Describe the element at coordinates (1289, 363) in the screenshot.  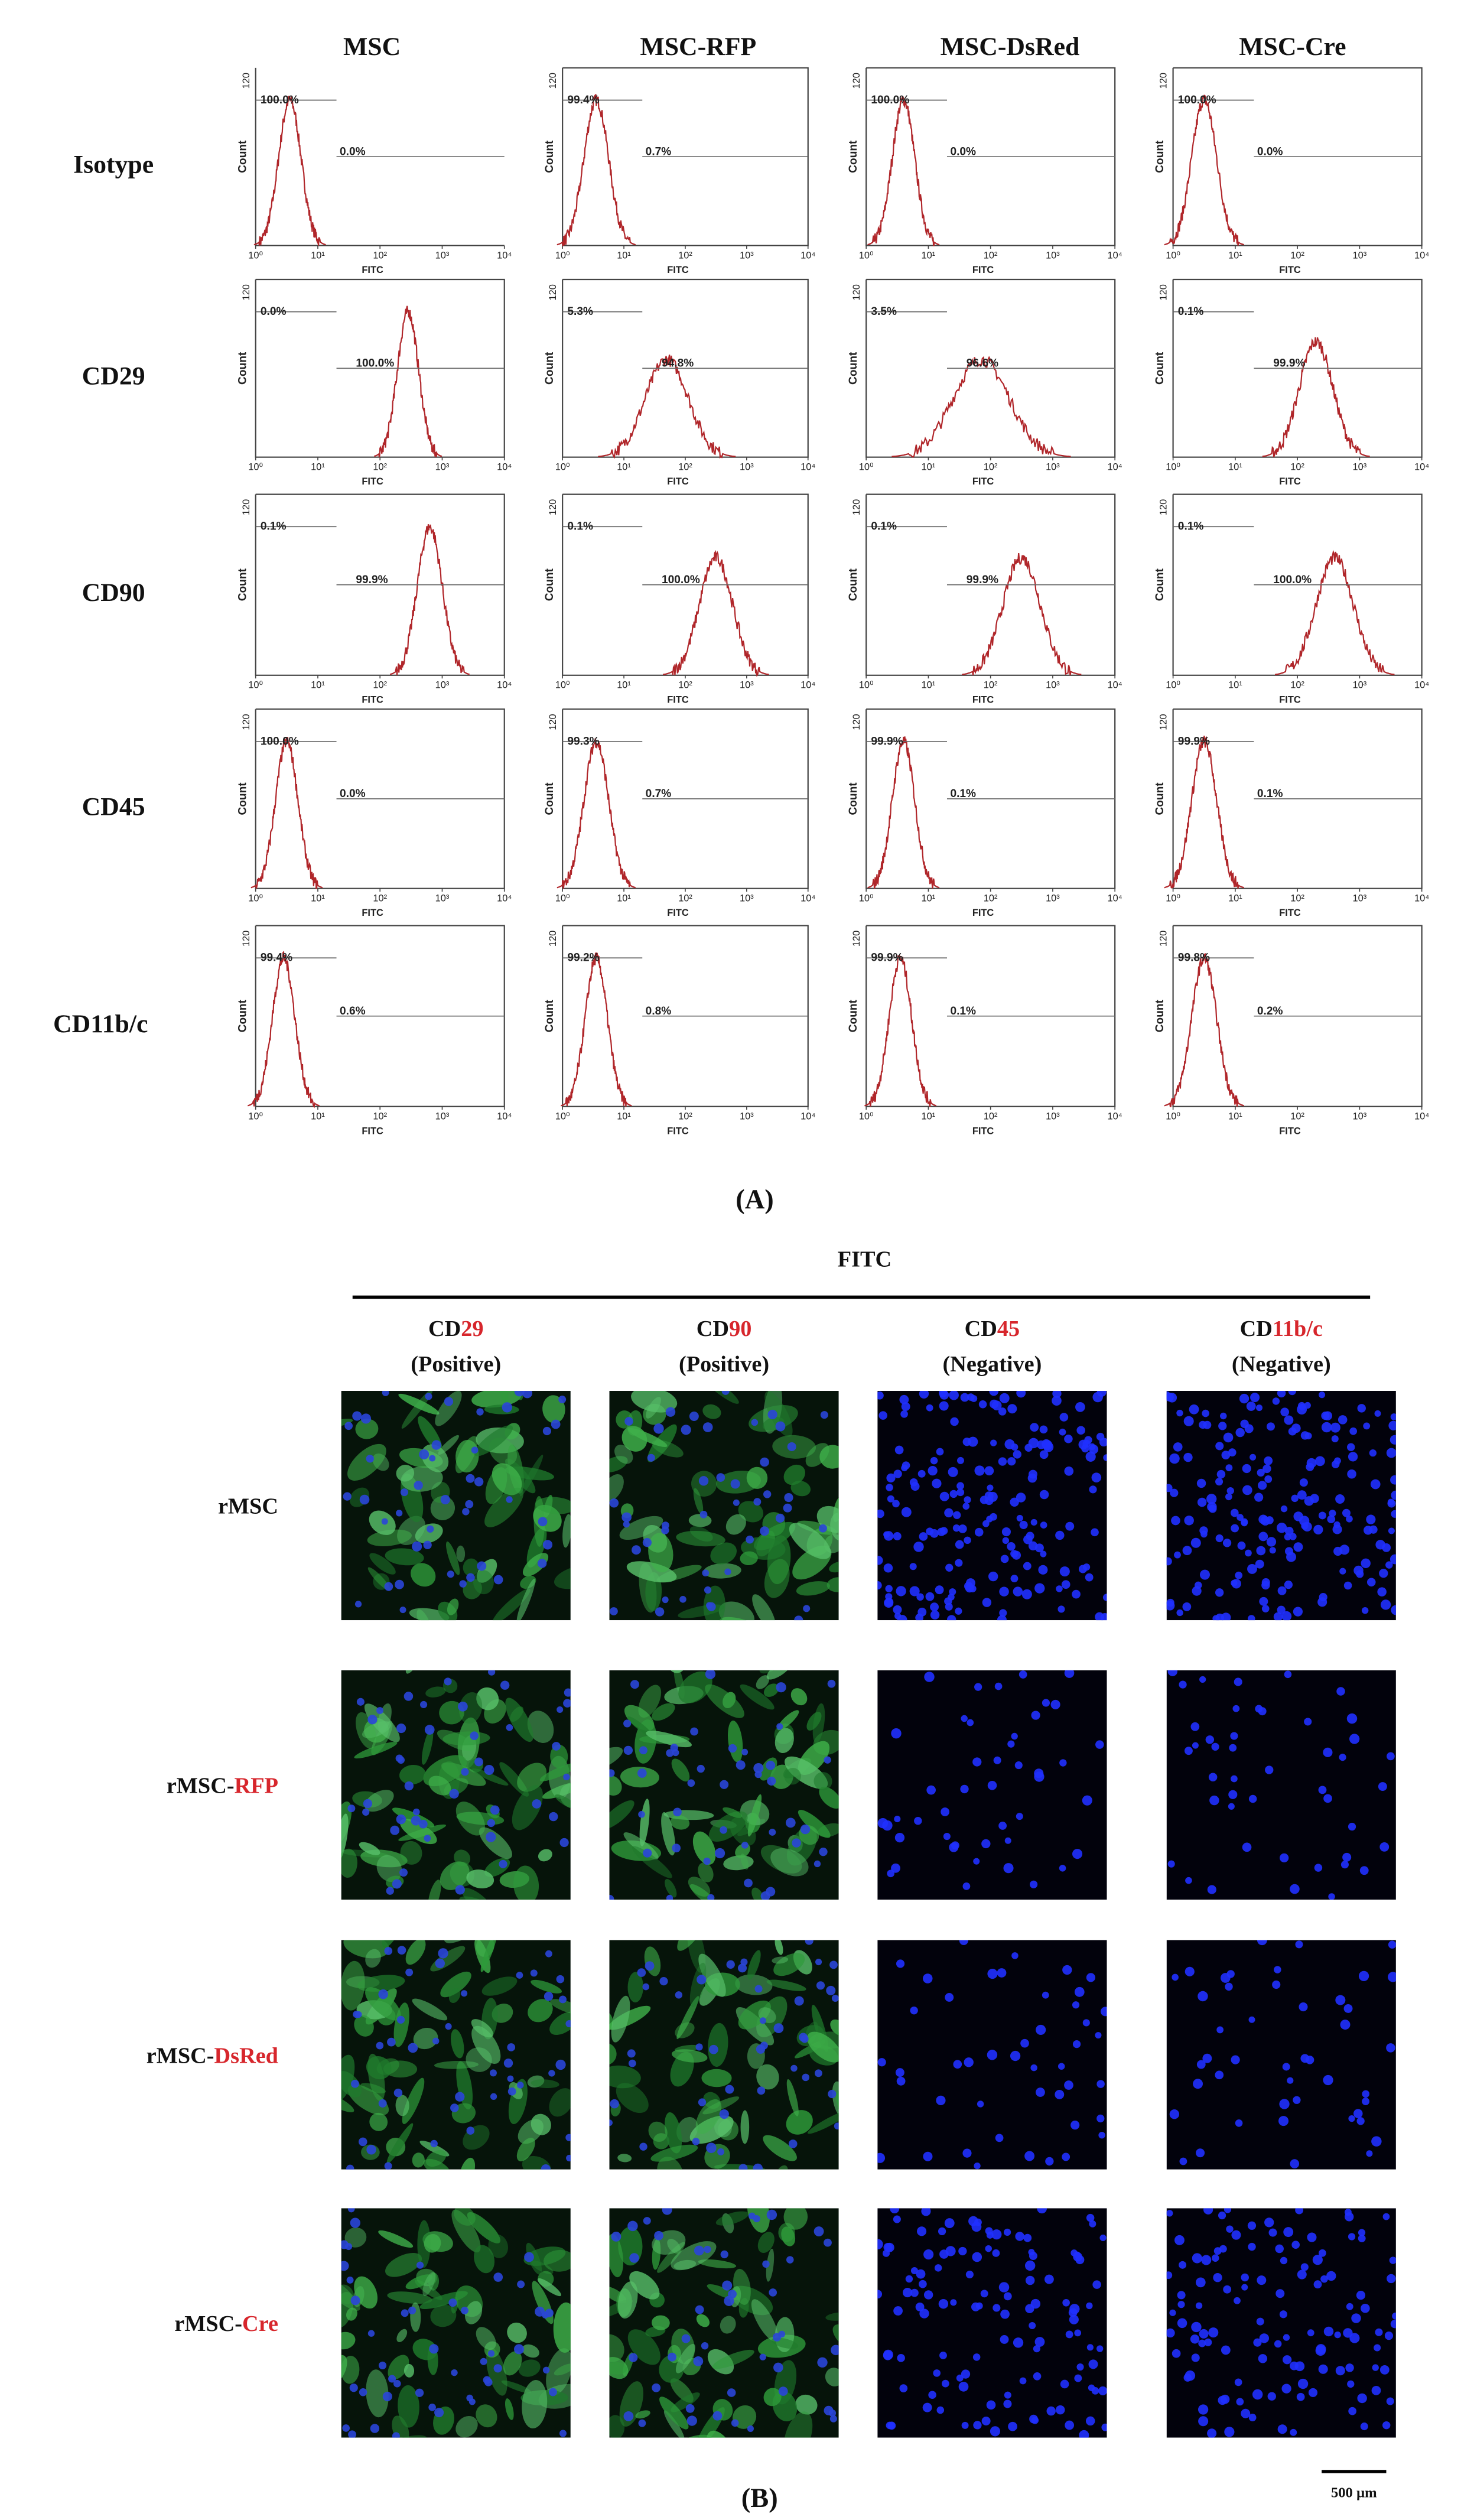
I see `gate-label: 99.9%` at that location.